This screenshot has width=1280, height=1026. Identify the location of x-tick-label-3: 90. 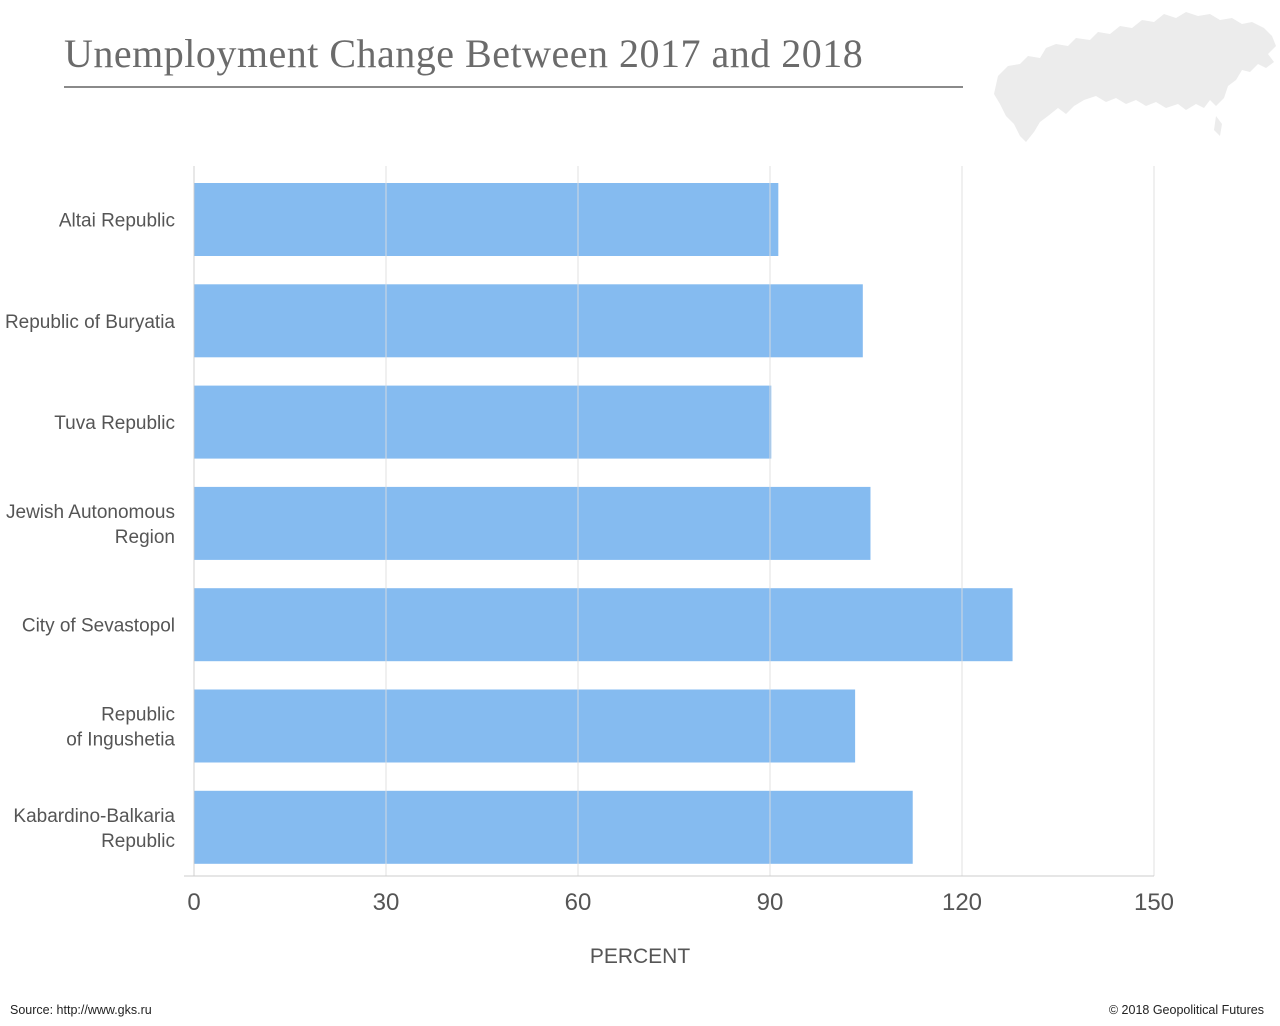
(770, 902).